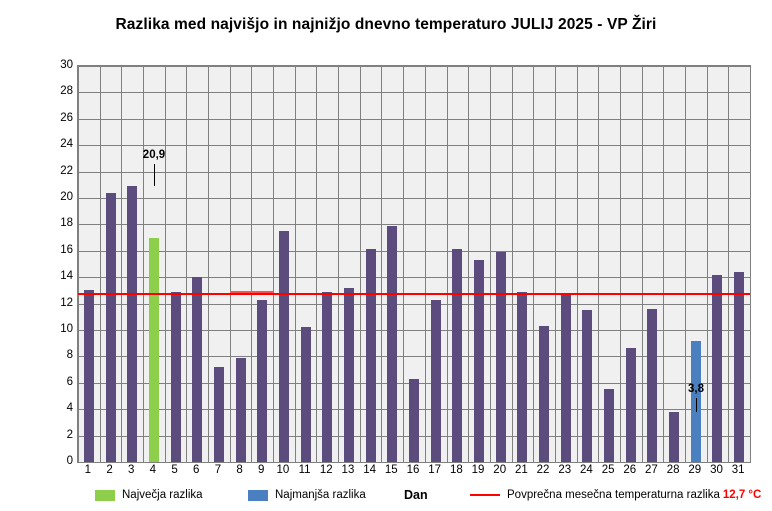 This screenshot has width=772, height=511. I want to click on legend-line-red-icon, so click(485, 495).